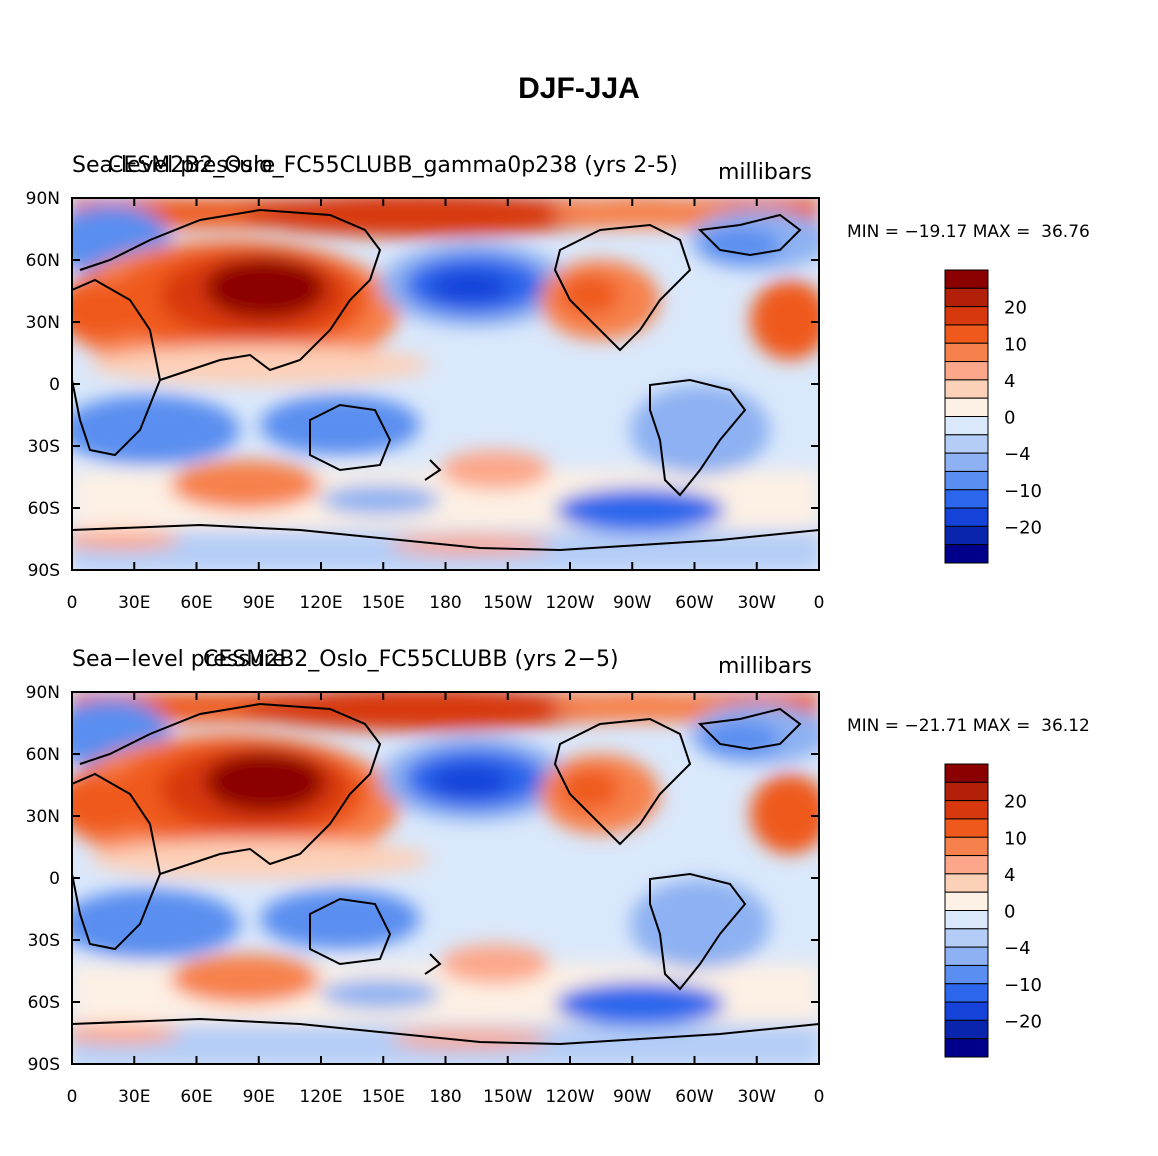 Image resolution: width=1158 pixels, height=1156 pixels. I want to click on y-tick-label-2-6: 90S, so click(44, 1065).